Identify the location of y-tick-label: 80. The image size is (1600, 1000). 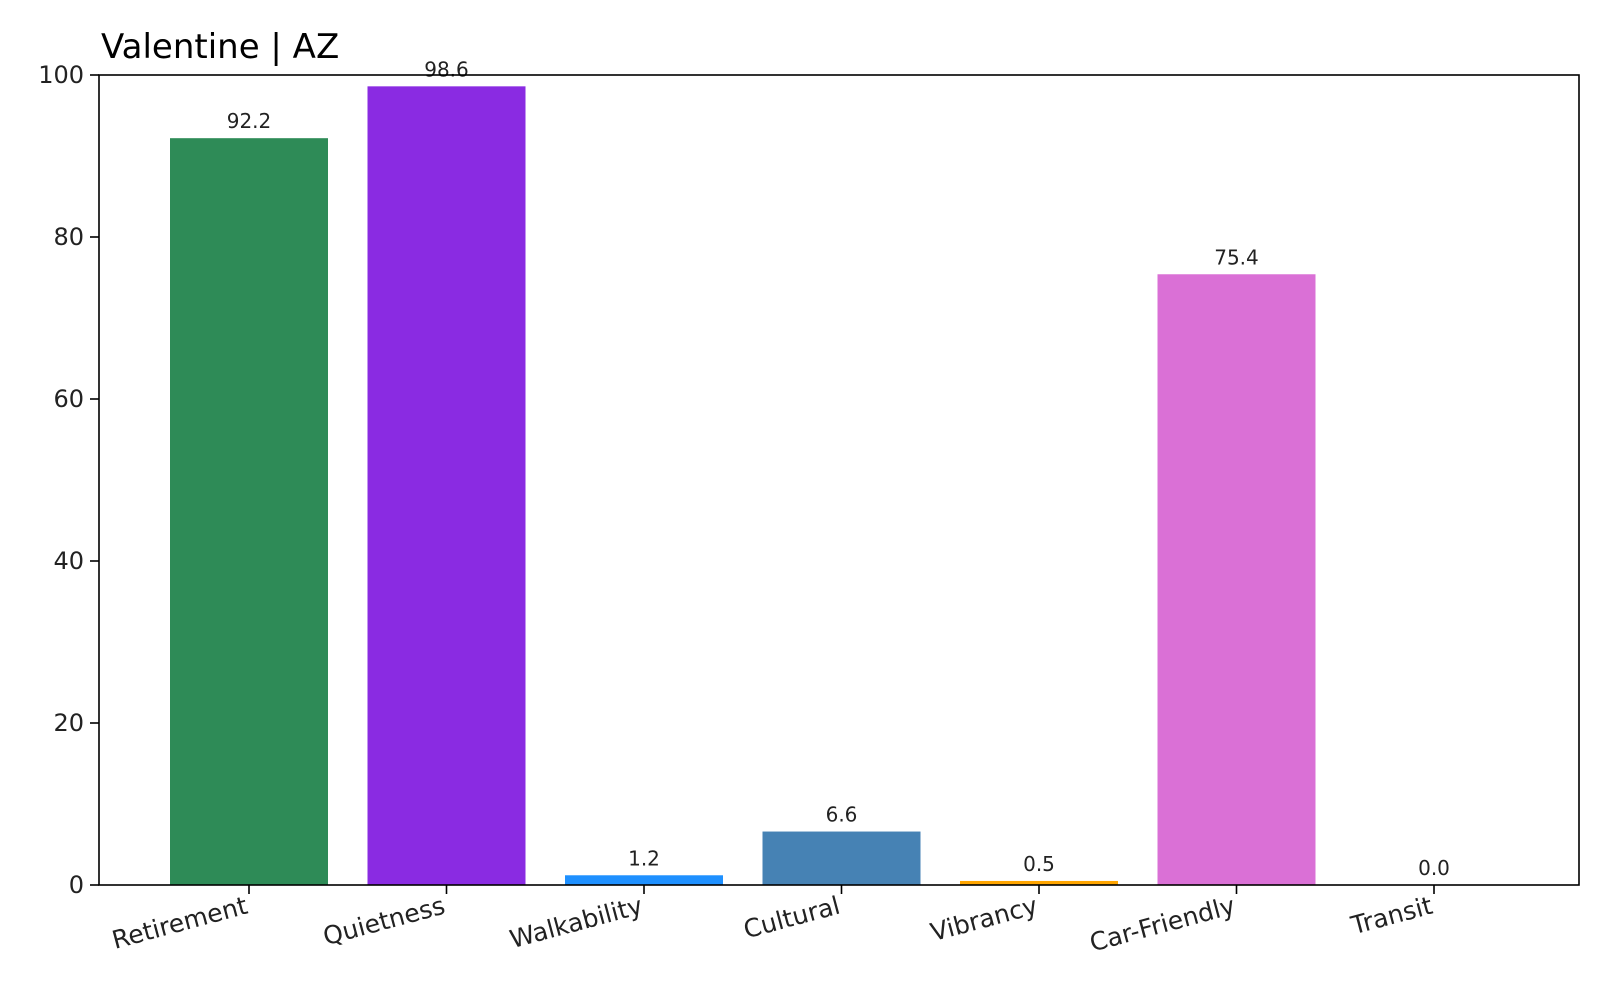
(68, 237).